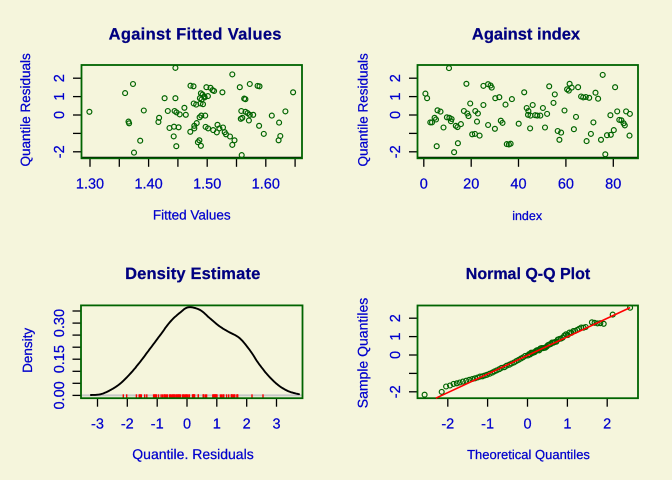 The height and width of the screenshot is (480, 672). Describe the element at coordinates (192, 274) in the screenshot. I see `svg-text: Density Estimate` at that location.